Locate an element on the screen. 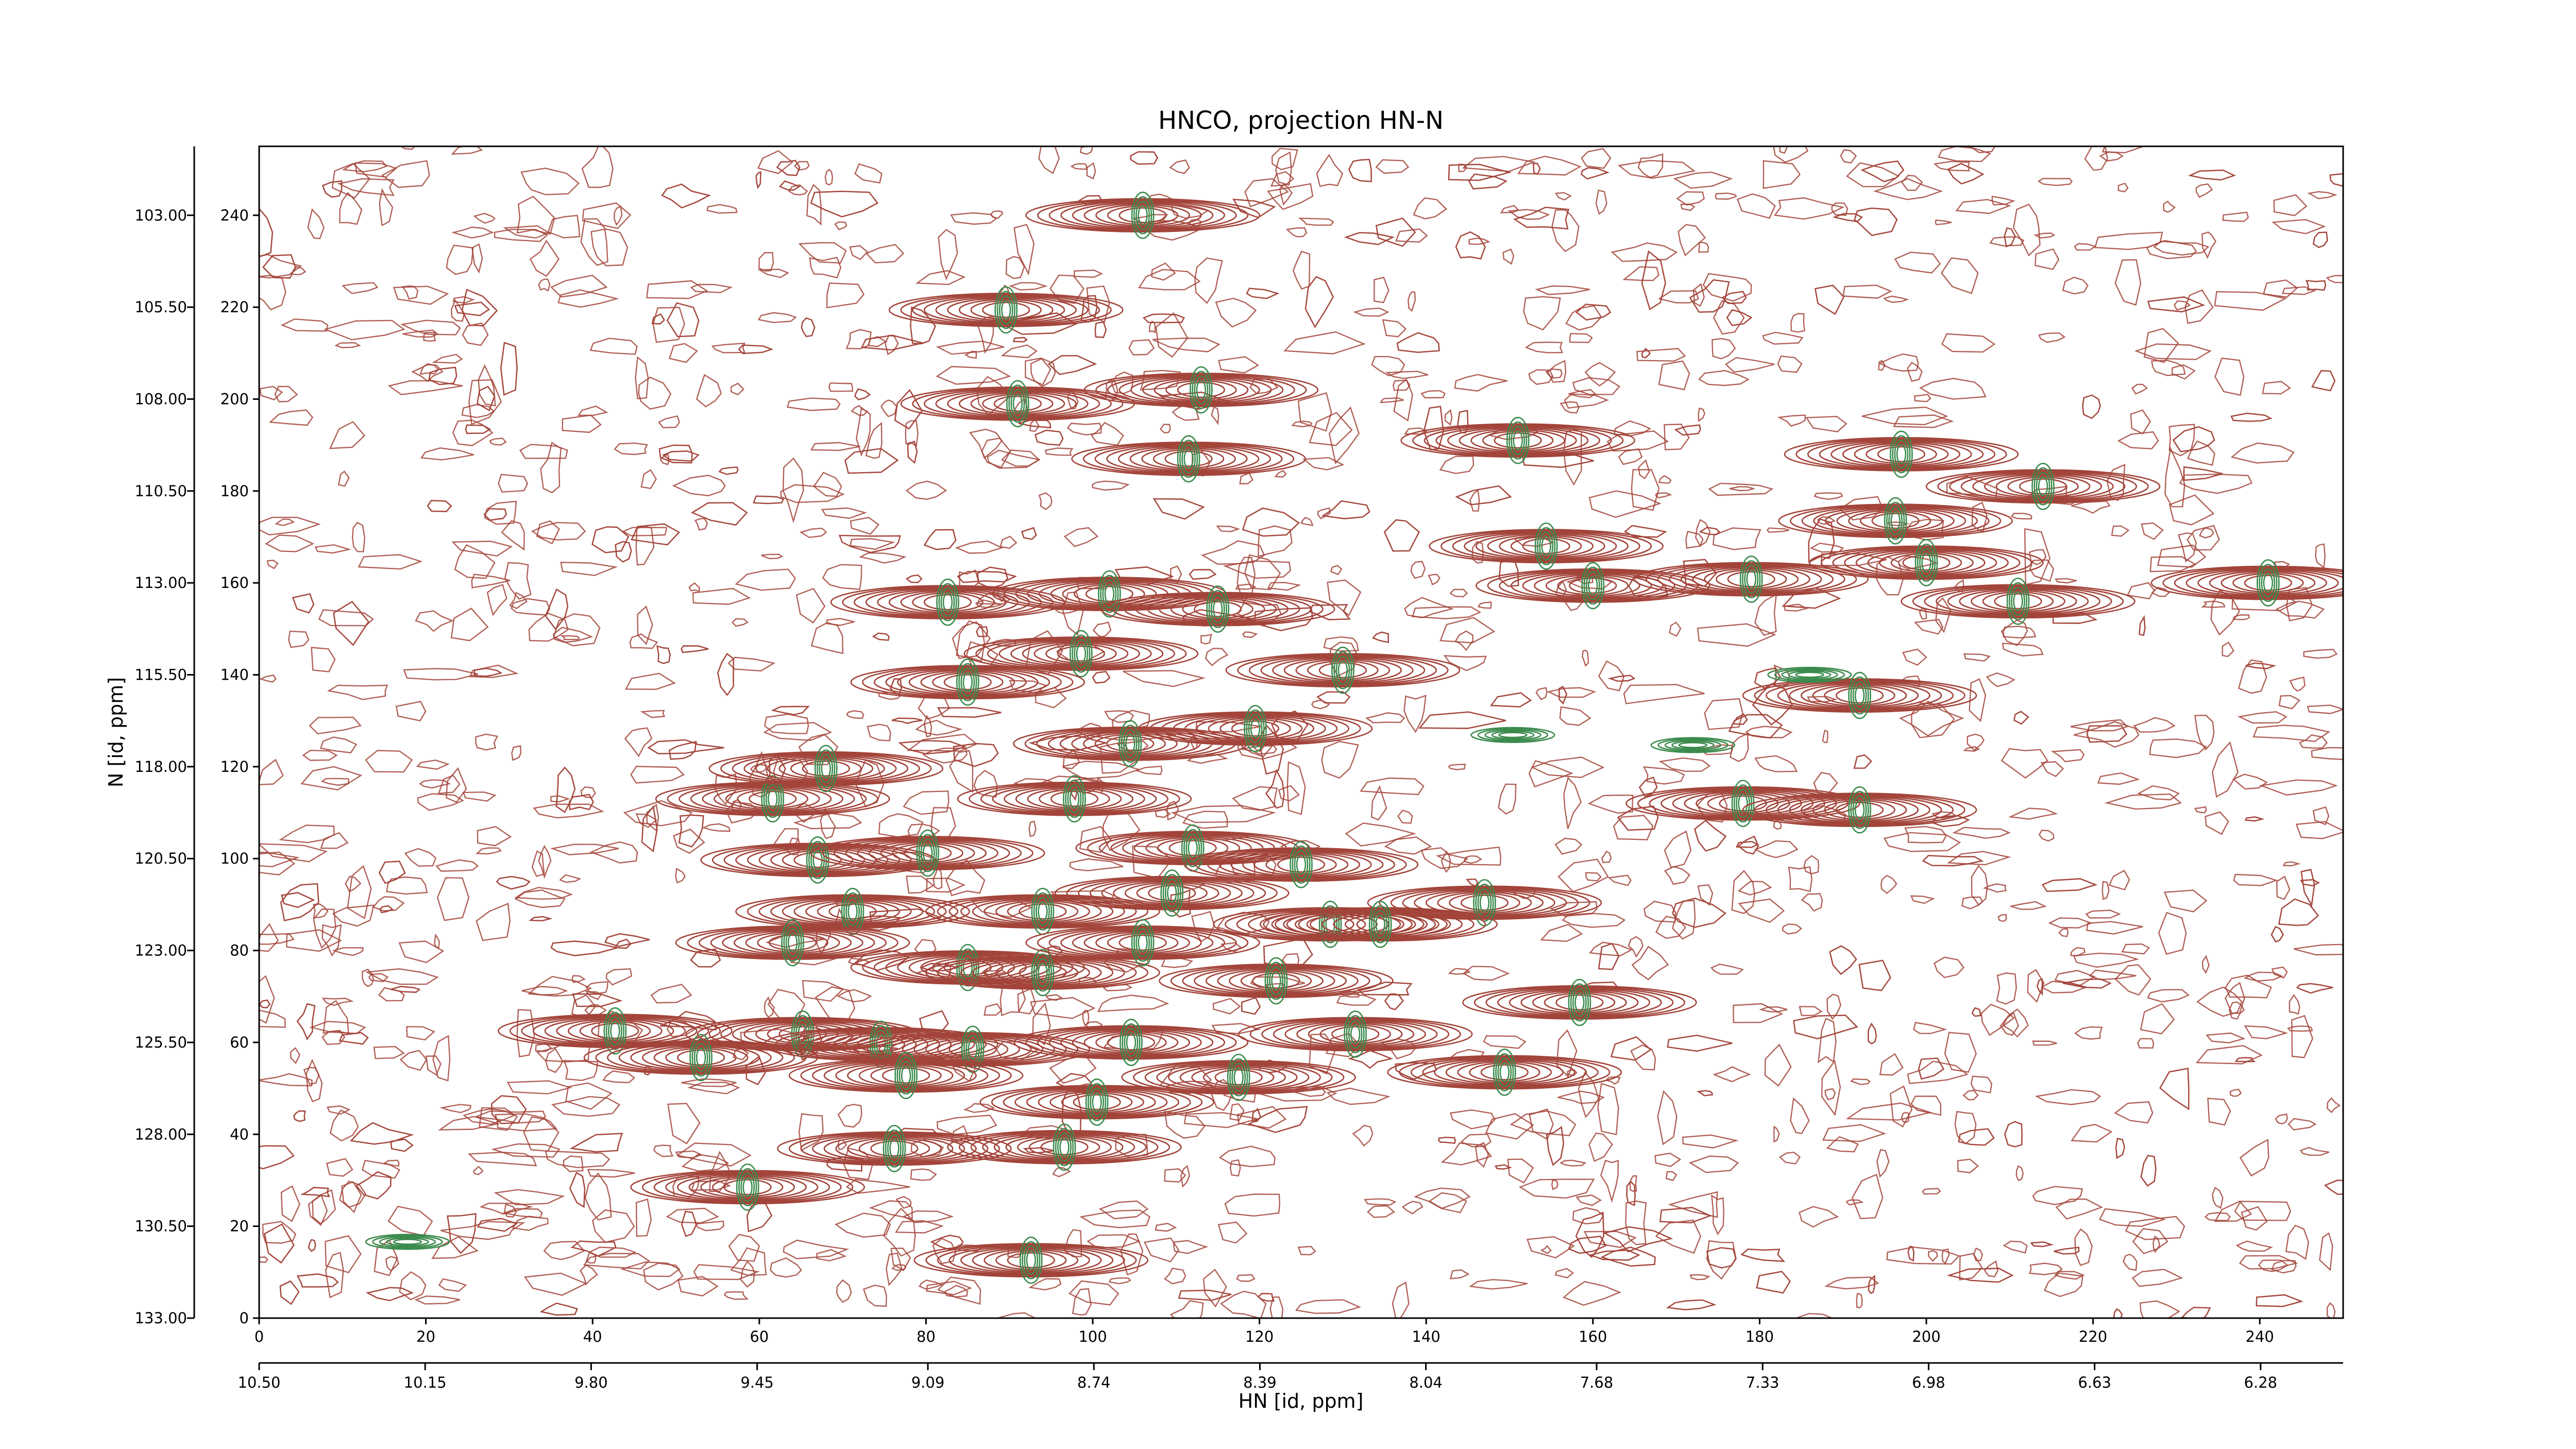 This screenshot has height=1449, width=2576. x2-tick-label: 10.50 is located at coordinates (259, 1382).